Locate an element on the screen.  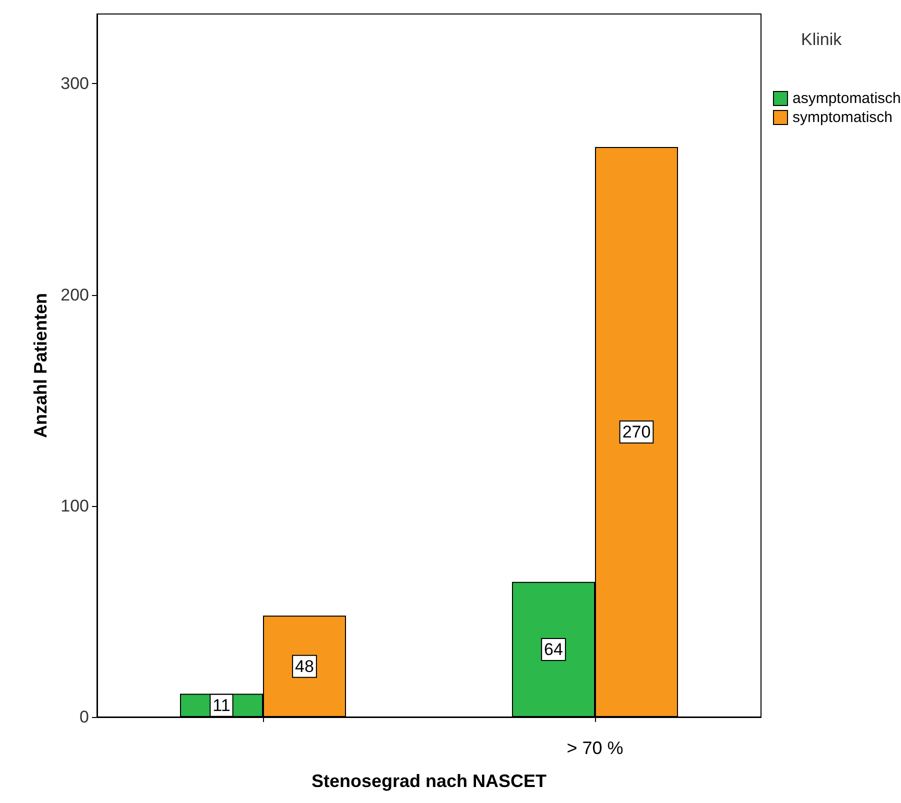
x-axis-title: Stenosegrad nach NASCET is located at coordinates (429, 781).